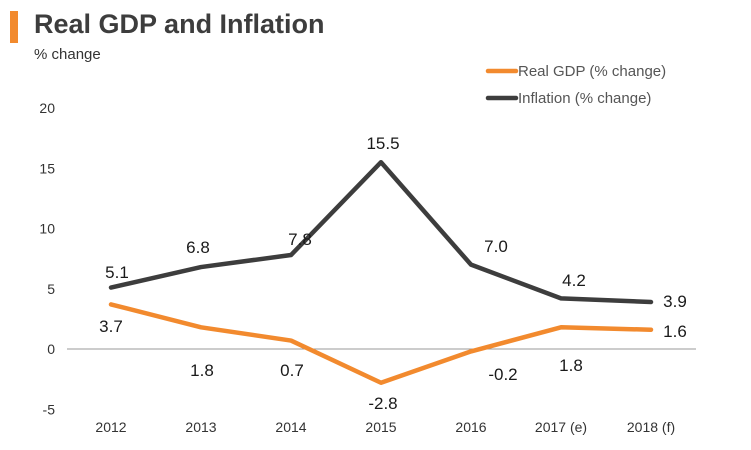 The image size is (751, 450). I want to click on data-label-real-gdp: 3.7, so click(111, 326).